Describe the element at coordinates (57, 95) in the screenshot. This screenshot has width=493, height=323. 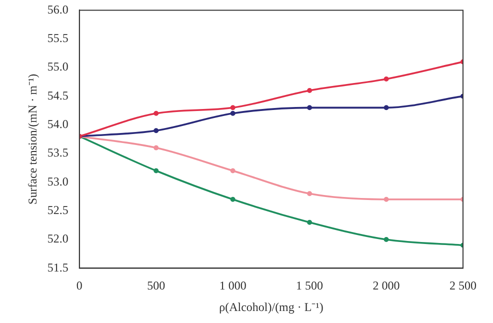
I see `y-tick-label: 54.5` at that location.